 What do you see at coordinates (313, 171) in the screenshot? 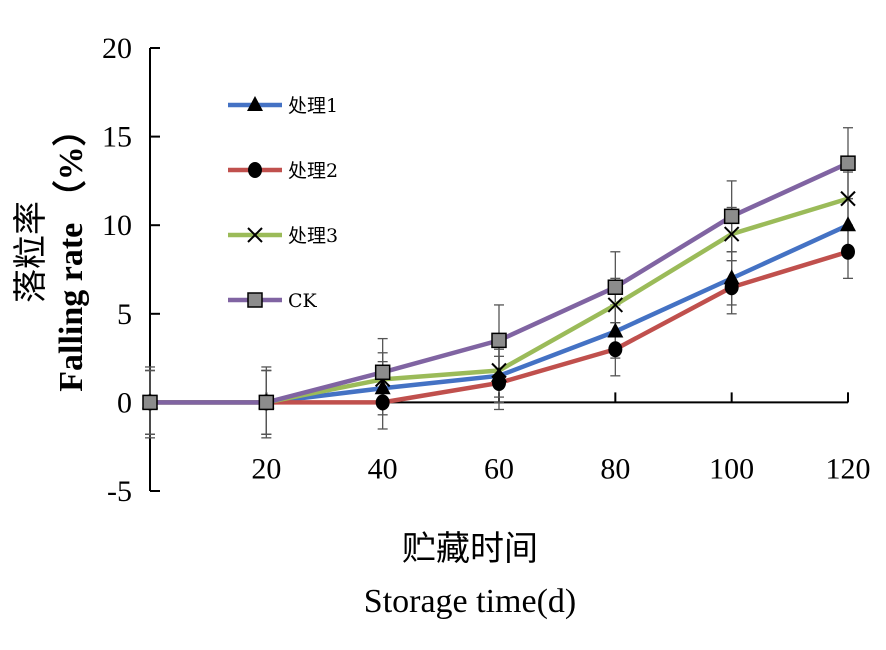
I see `legend-label: 处理2` at bounding box center [313, 171].